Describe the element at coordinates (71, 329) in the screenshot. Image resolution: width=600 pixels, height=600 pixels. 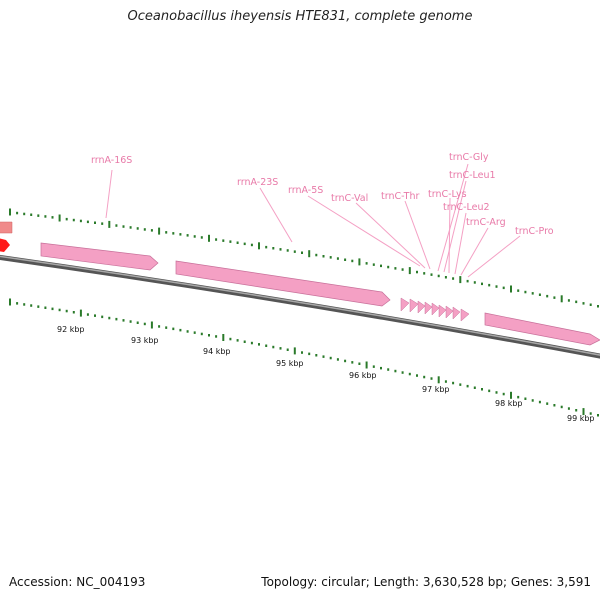
I see `kbp-label: 92 kbp` at that location.